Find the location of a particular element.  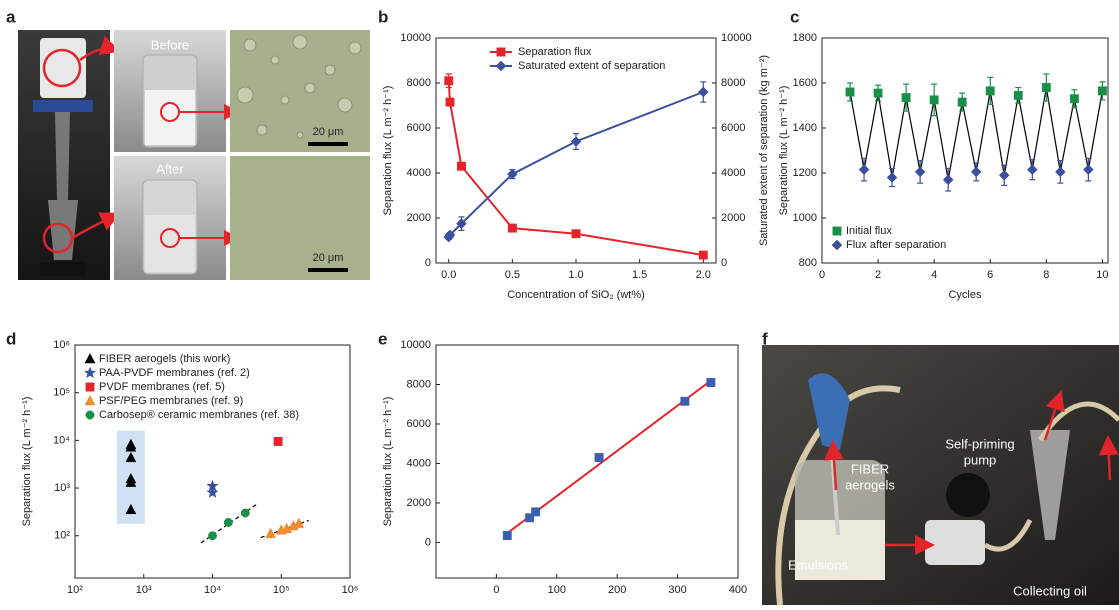

legend-label: PSF/PEG membranes (ref. 9) is located at coordinates (171, 401).